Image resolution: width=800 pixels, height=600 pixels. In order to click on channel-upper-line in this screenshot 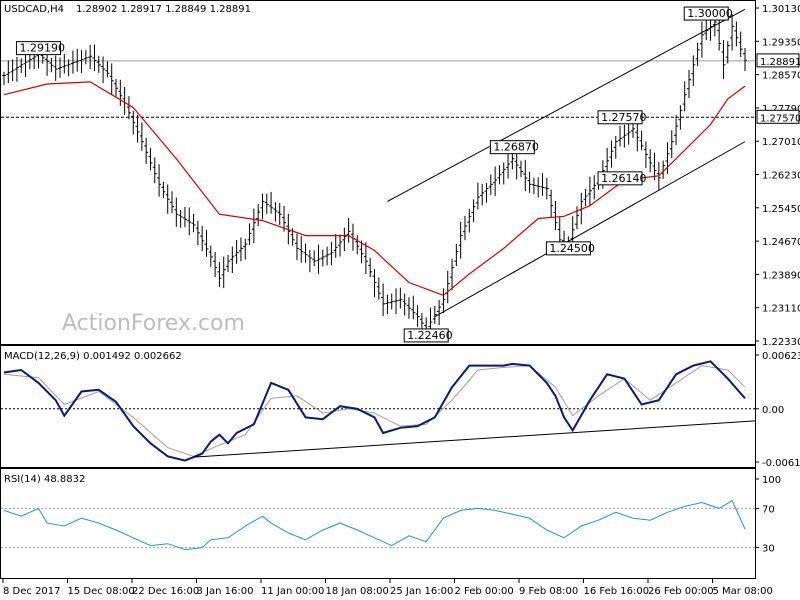, I will do `click(566, 105)`.